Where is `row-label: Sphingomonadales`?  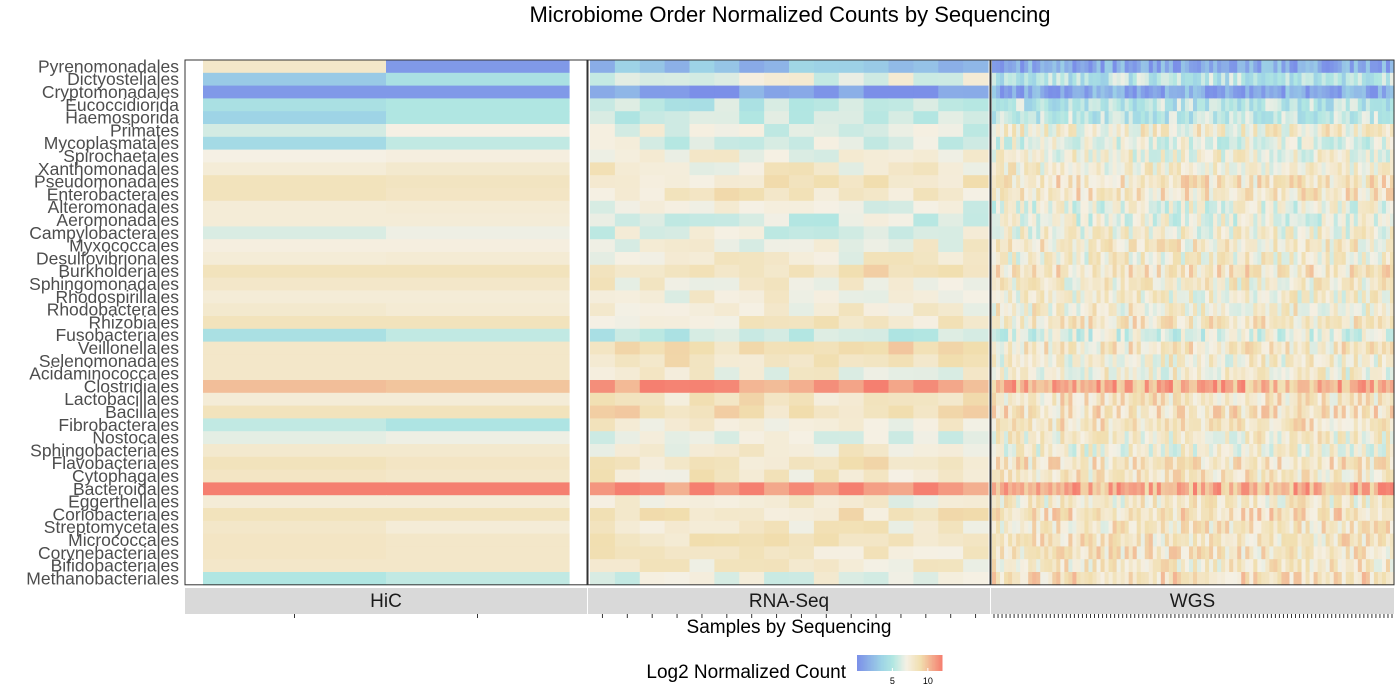 row-label: Sphingomonadales is located at coordinates (104, 284).